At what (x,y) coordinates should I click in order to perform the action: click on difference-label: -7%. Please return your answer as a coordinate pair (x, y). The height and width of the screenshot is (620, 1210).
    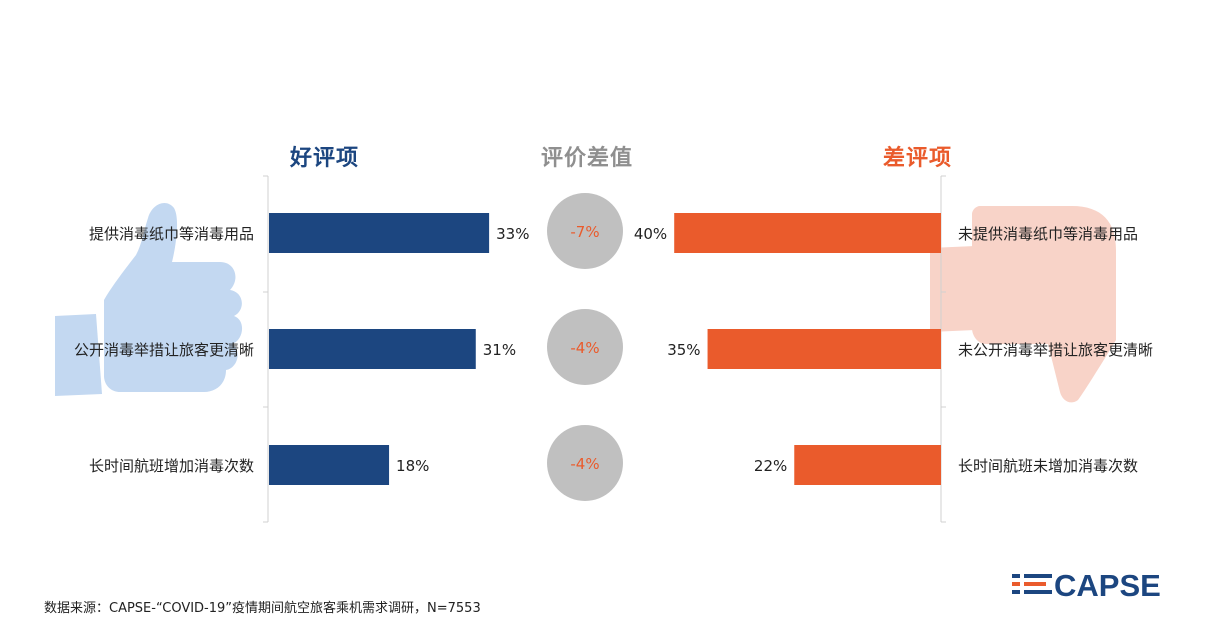
    Looking at the image, I should click on (584, 232).